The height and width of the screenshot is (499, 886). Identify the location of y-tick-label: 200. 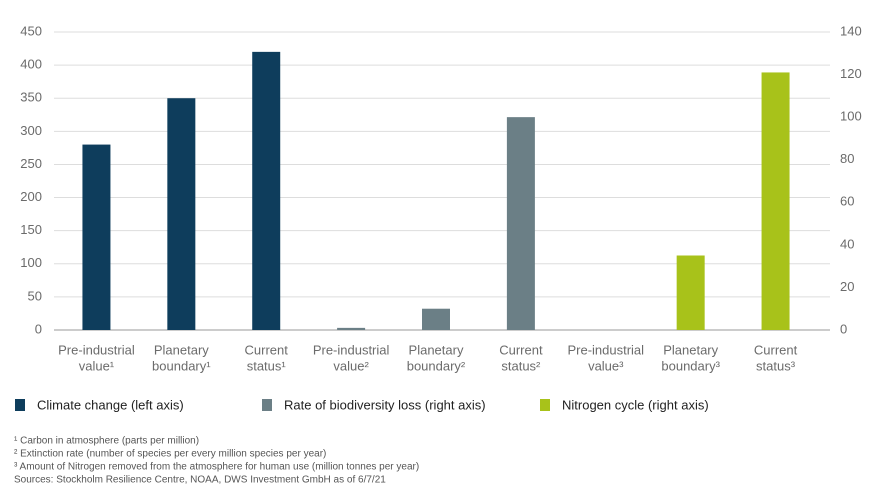
(31, 196).